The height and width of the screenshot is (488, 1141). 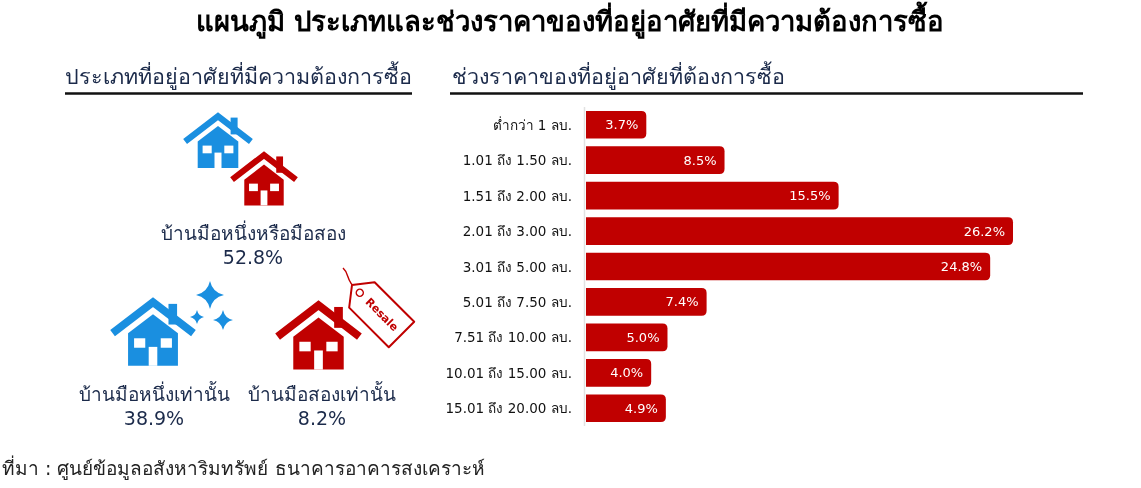 What do you see at coordinates (622, 125) in the screenshot?
I see `data-label: 3.7%` at bounding box center [622, 125].